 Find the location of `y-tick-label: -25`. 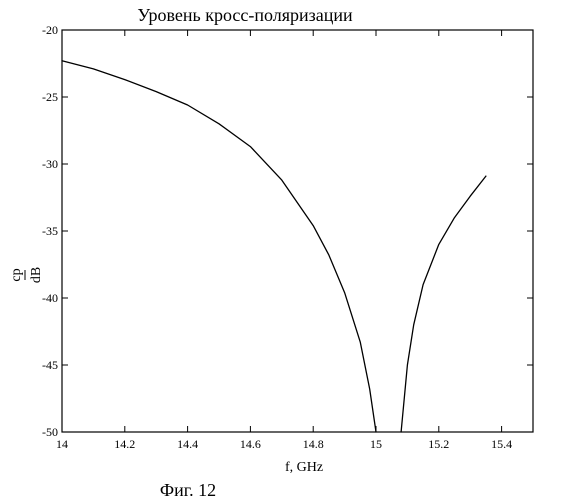

y-tick-label: -25 is located at coordinates (50, 97).